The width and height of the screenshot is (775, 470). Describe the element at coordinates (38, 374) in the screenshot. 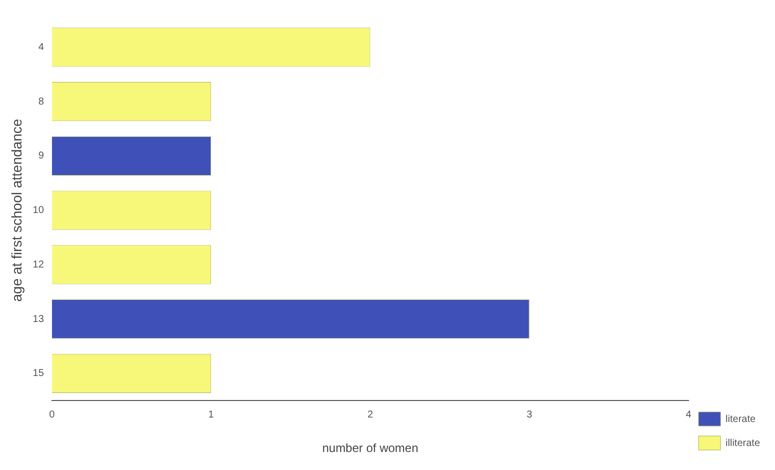

I see `y-tick-label: 15` at that location.